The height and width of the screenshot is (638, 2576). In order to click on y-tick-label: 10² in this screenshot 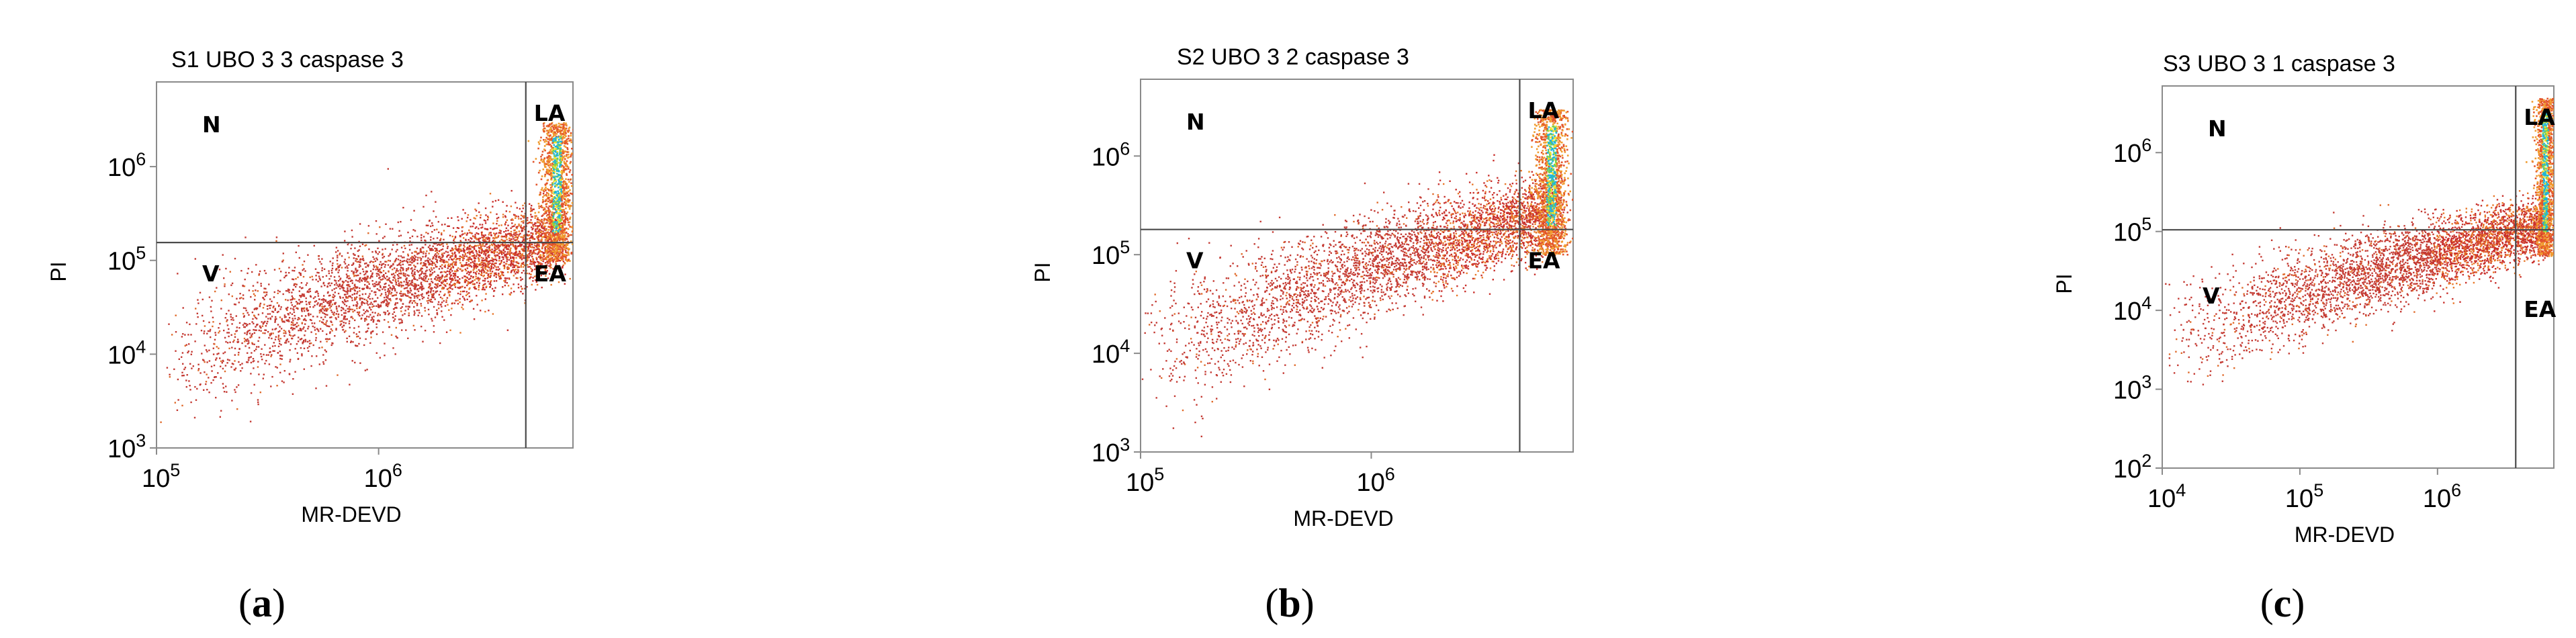, I will do `click(2132, 467)`.